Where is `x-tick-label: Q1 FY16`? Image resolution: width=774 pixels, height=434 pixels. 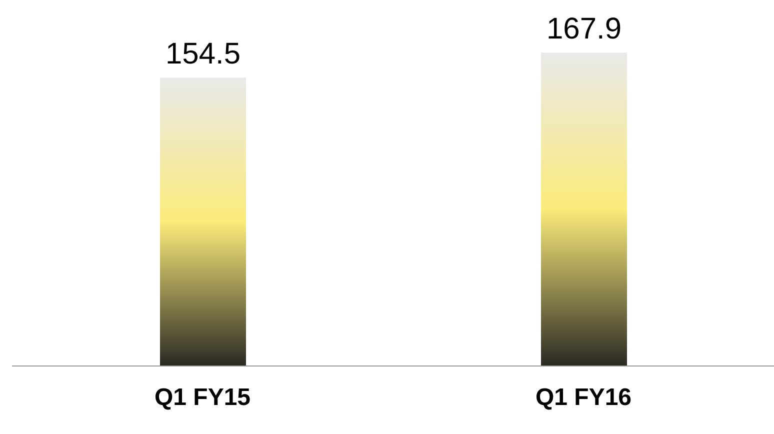
x-tick-label: Q1 FY16 is located at coordinates (583, 398).